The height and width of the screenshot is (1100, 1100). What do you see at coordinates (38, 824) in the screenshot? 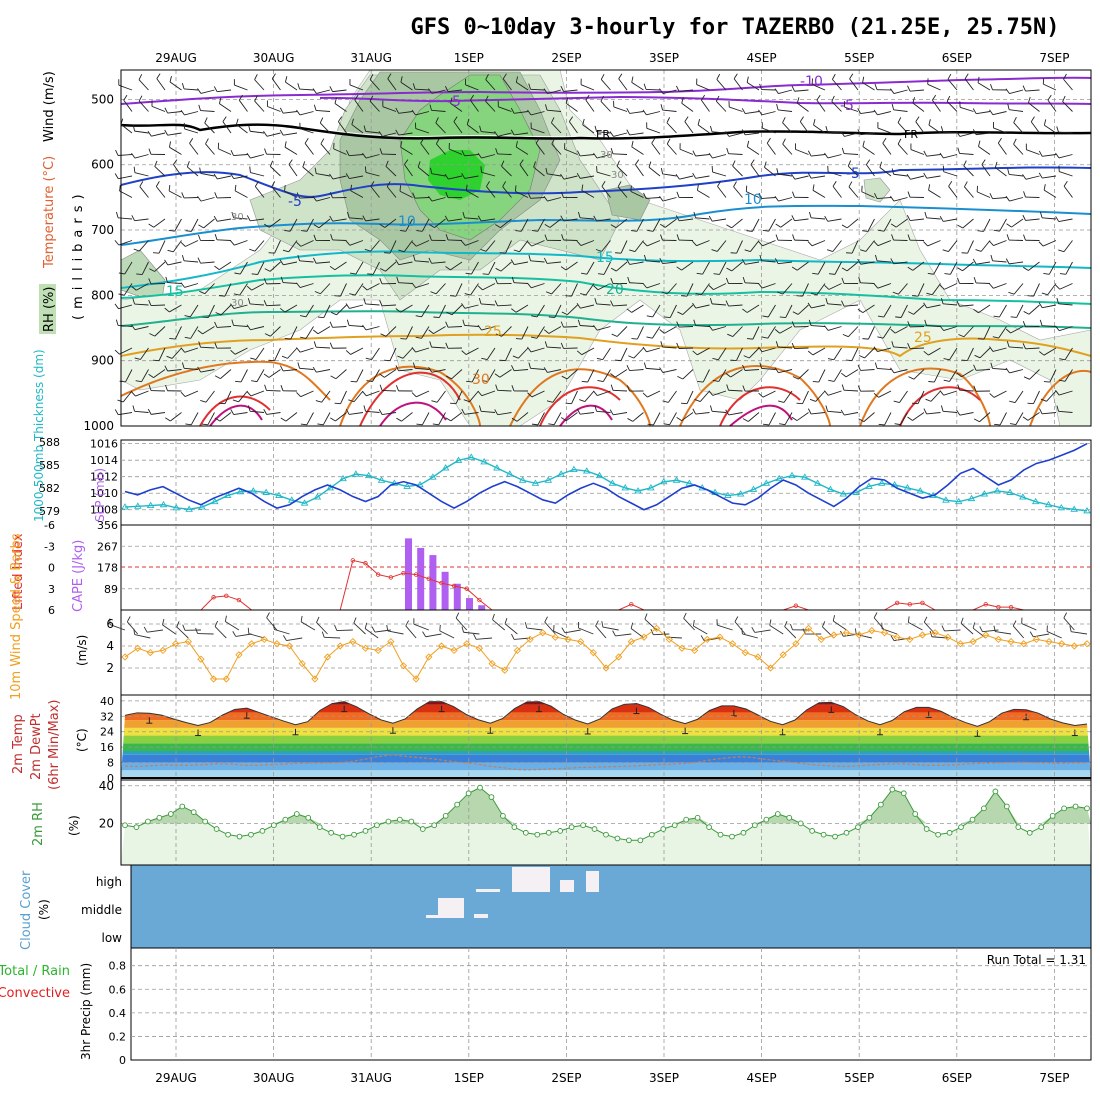
I see `rh2m-label: 2m RH` at bounding box center [38, 824].